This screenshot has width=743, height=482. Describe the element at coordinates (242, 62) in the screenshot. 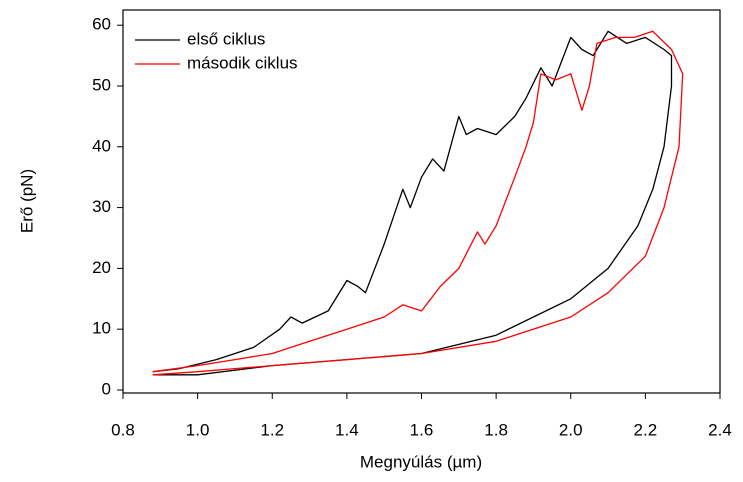

I see `legend-label: második ciklus` at that location.